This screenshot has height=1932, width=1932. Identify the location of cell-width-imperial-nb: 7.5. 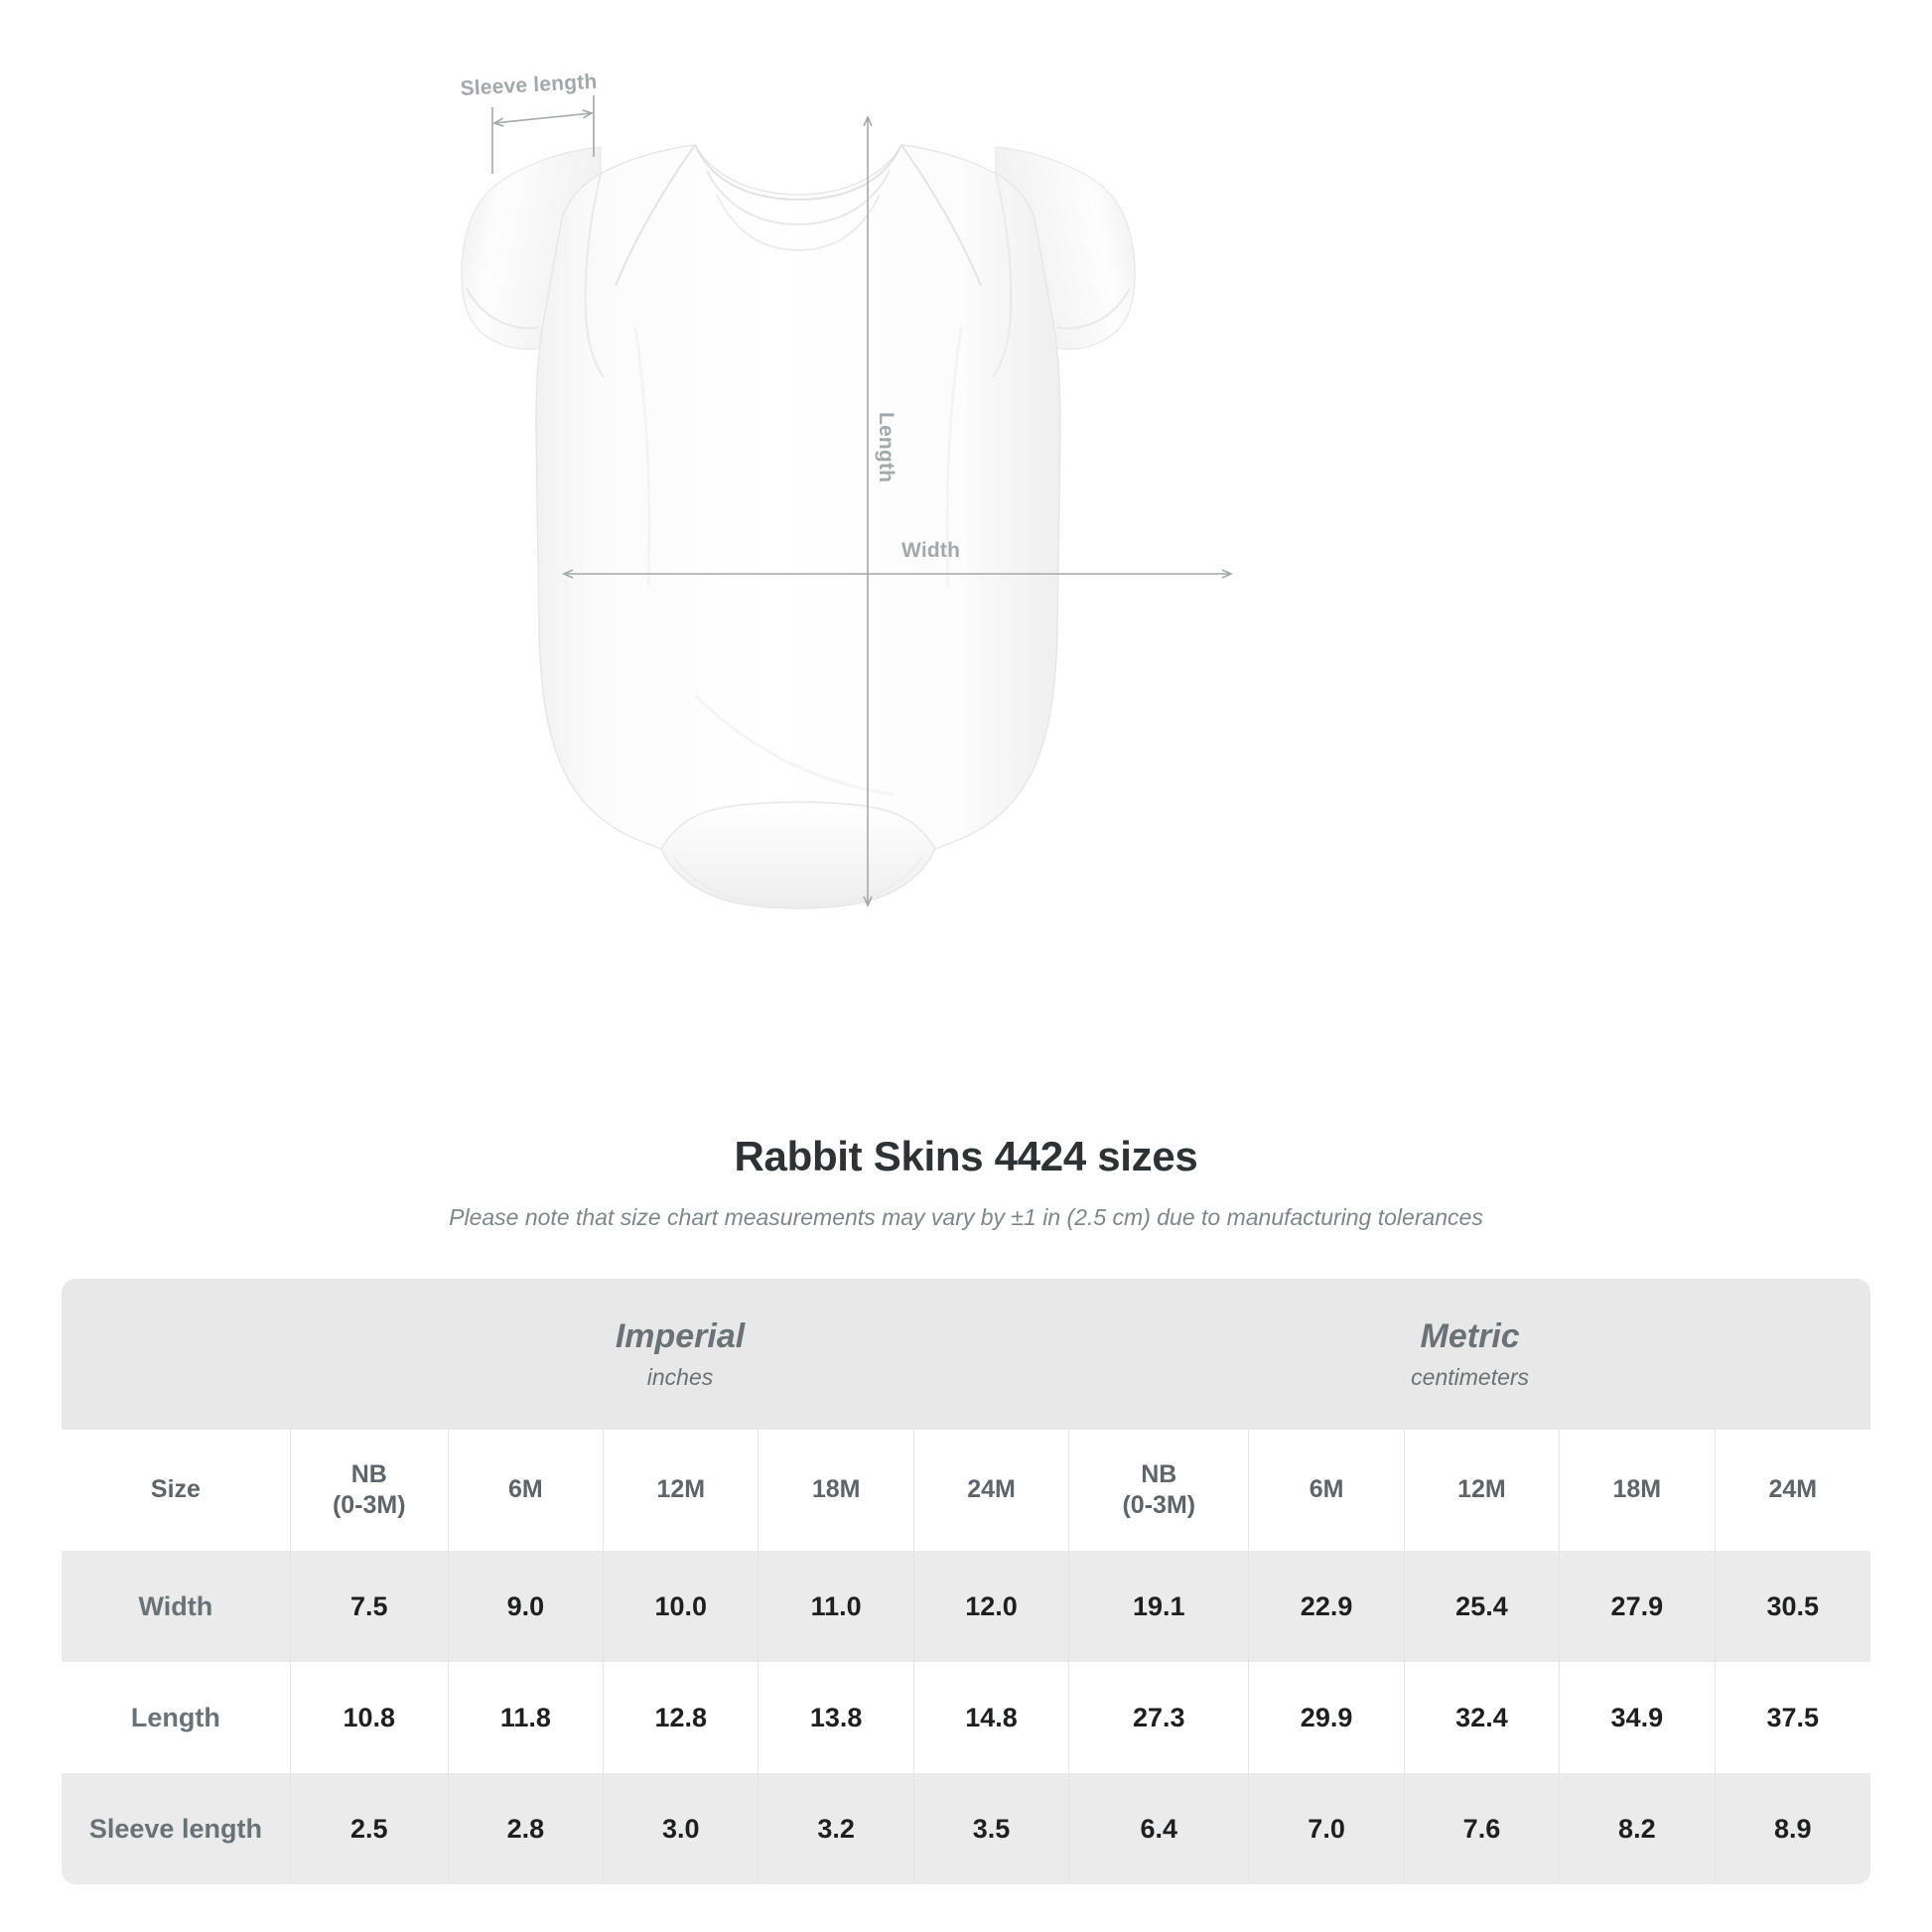
(369, 1607).